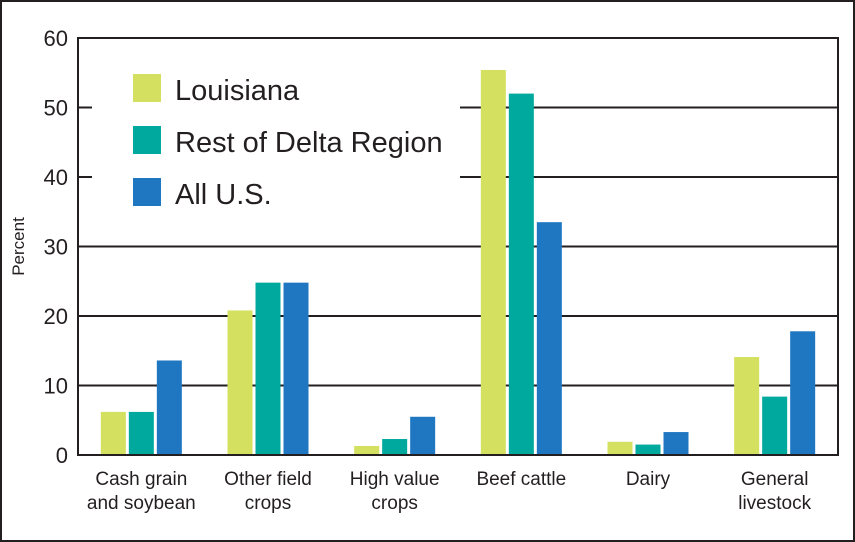 This screenshot has height=542, width=855. Describe the element at coordinates (237, 91) in the screenshot. I see `legend-label: Louisiana` at that location.